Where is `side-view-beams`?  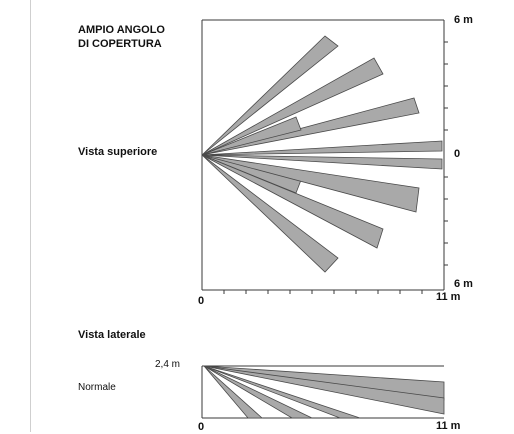
side-view-beams is located at coordinates (324, 392).